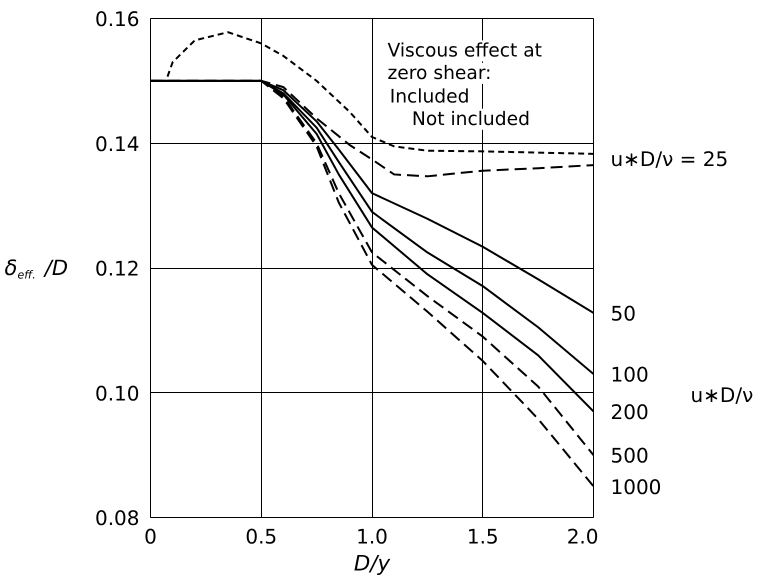 This screenshot has height=587, width=775. Describe the element at coordinates (430, 97) in the screenshot. I see `annotation: Included` at that location.